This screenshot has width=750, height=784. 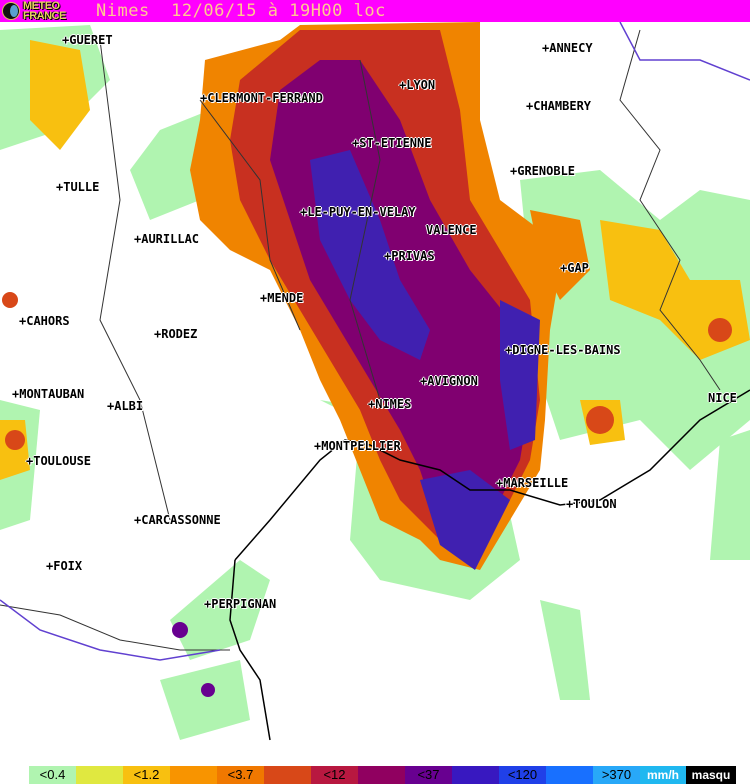 I want to click on city-label: +PERPIGNAN, so click(x=240, y=604).